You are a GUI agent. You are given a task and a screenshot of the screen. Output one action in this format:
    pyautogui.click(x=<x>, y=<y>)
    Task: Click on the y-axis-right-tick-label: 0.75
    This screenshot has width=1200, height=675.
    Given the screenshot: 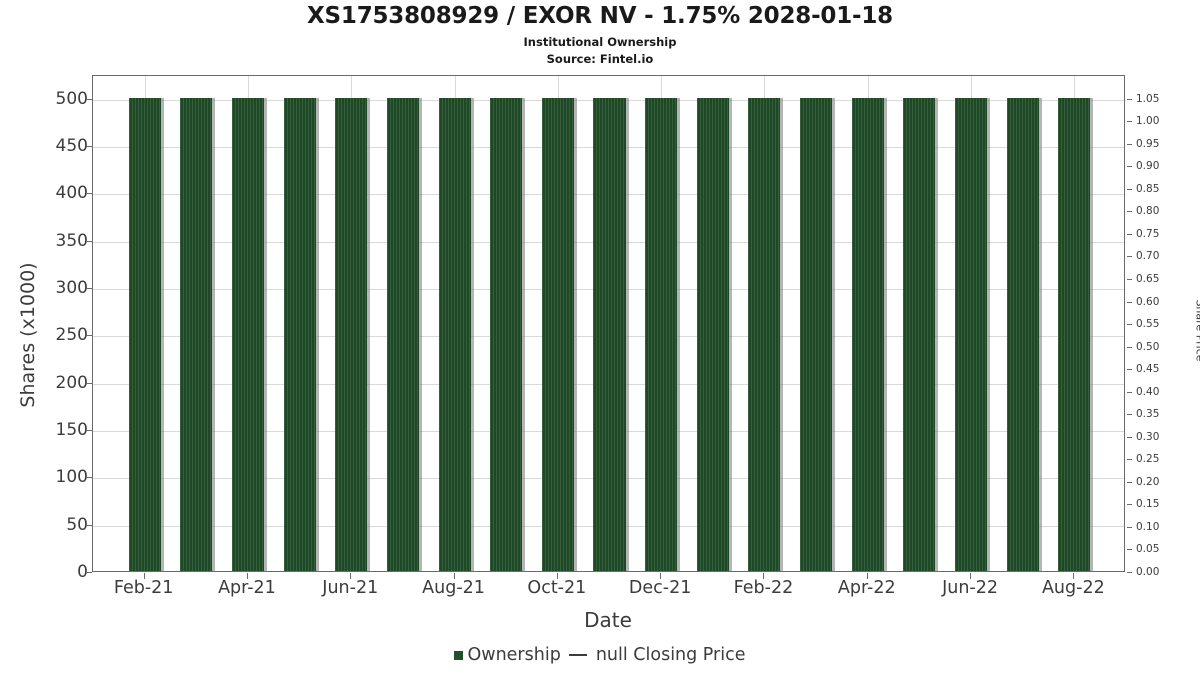 What is the action you would take?
    pyautogui.click(x=1148, y=233)
    